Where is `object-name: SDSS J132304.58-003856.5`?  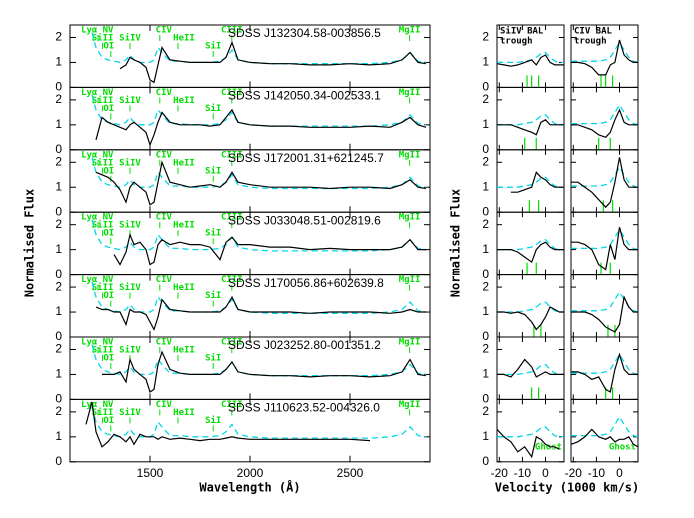
object-name: SDSS J132304.58-003856.5 is located at coordinates (304, 33).